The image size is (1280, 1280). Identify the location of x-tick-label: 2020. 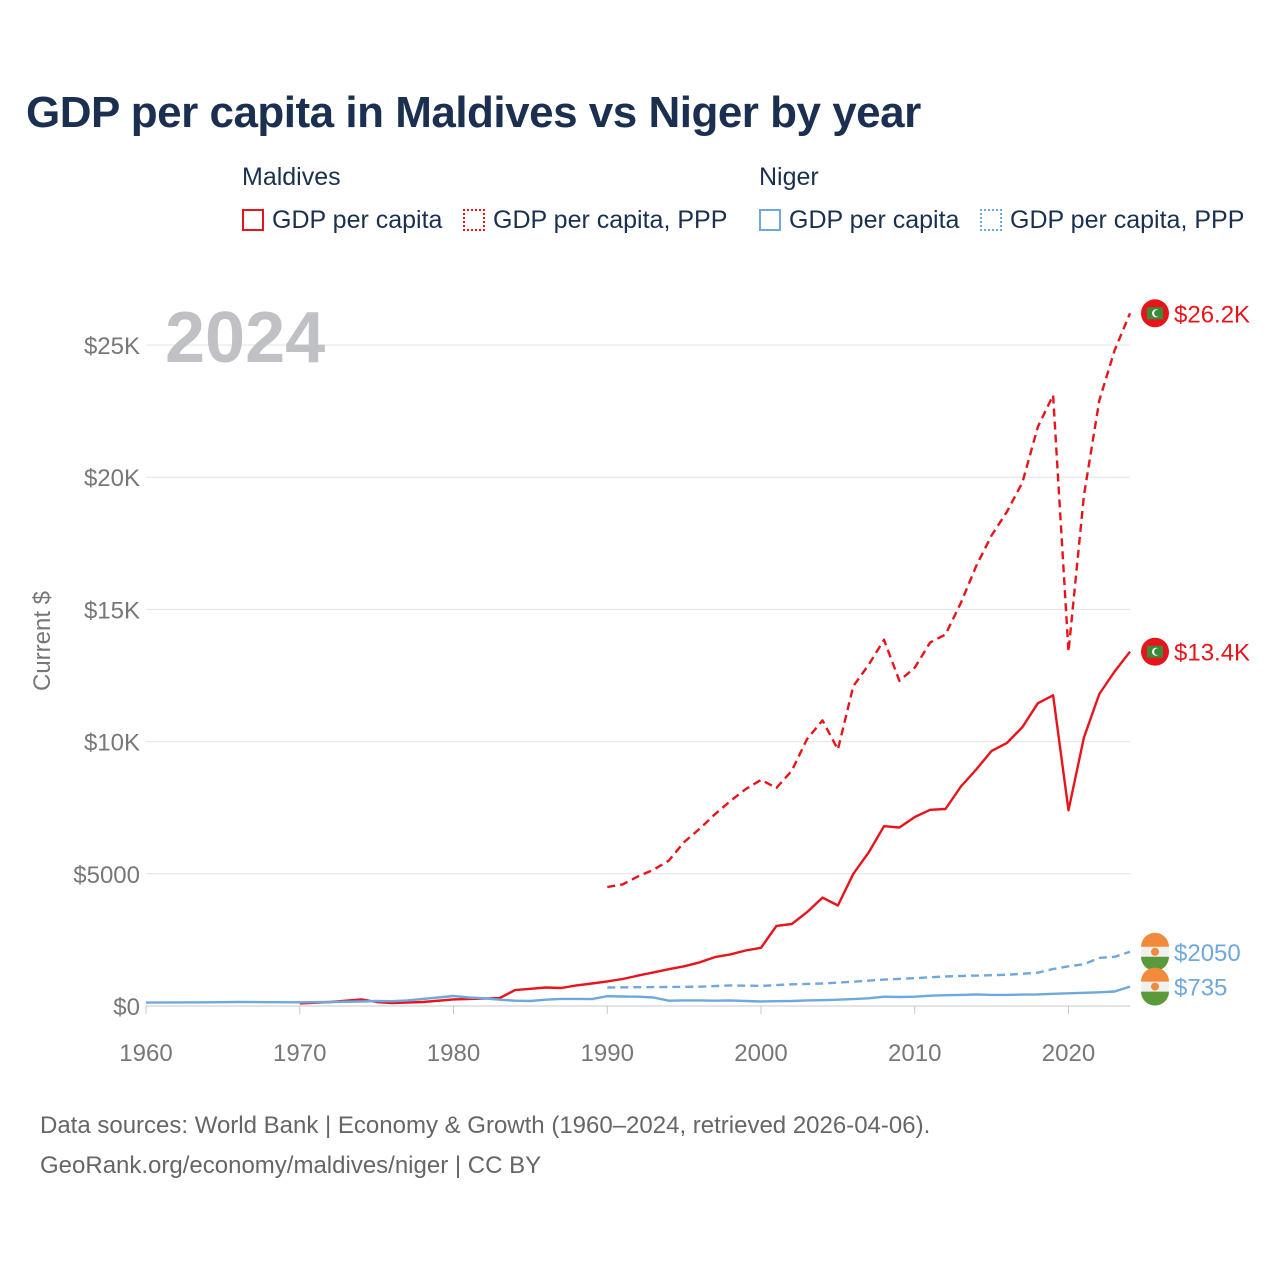
(1068, 1053).